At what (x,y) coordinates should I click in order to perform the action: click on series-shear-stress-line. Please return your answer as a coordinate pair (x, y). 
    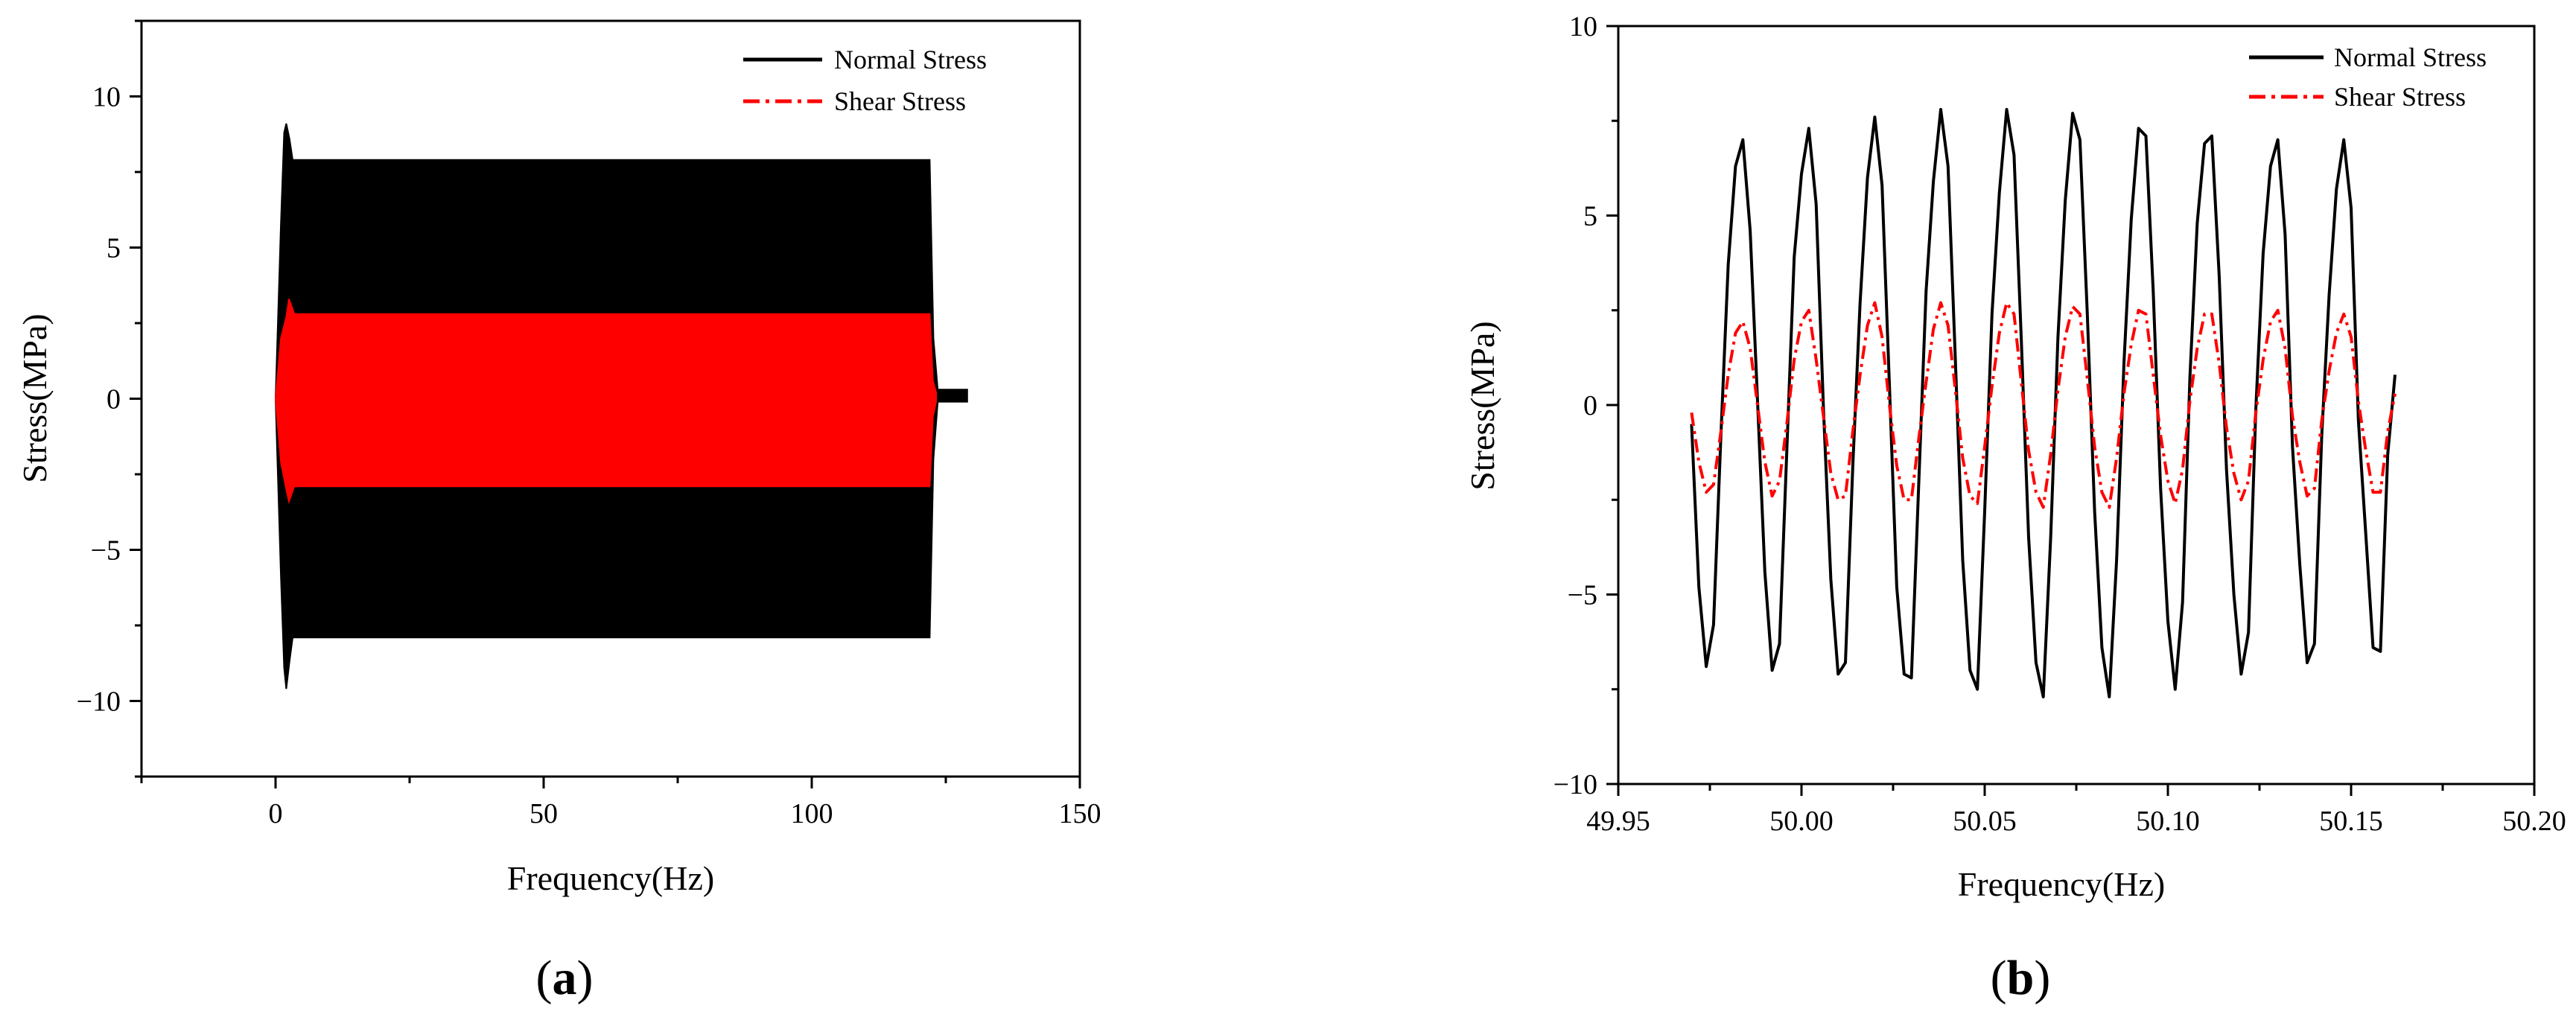
    Looking at the image, I should click on (2043, 405).